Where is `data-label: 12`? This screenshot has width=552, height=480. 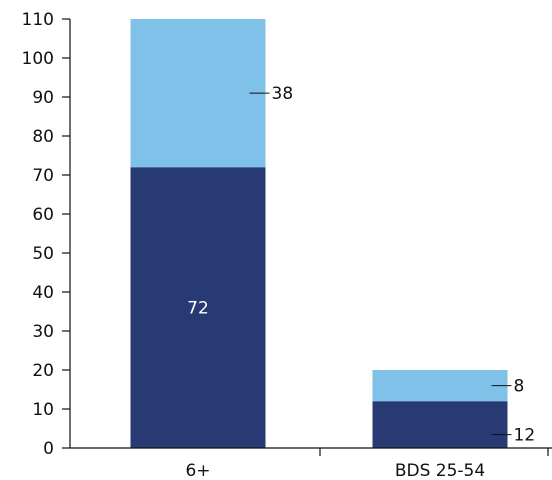
data-label: 12 is located at coordinates (525, 436).